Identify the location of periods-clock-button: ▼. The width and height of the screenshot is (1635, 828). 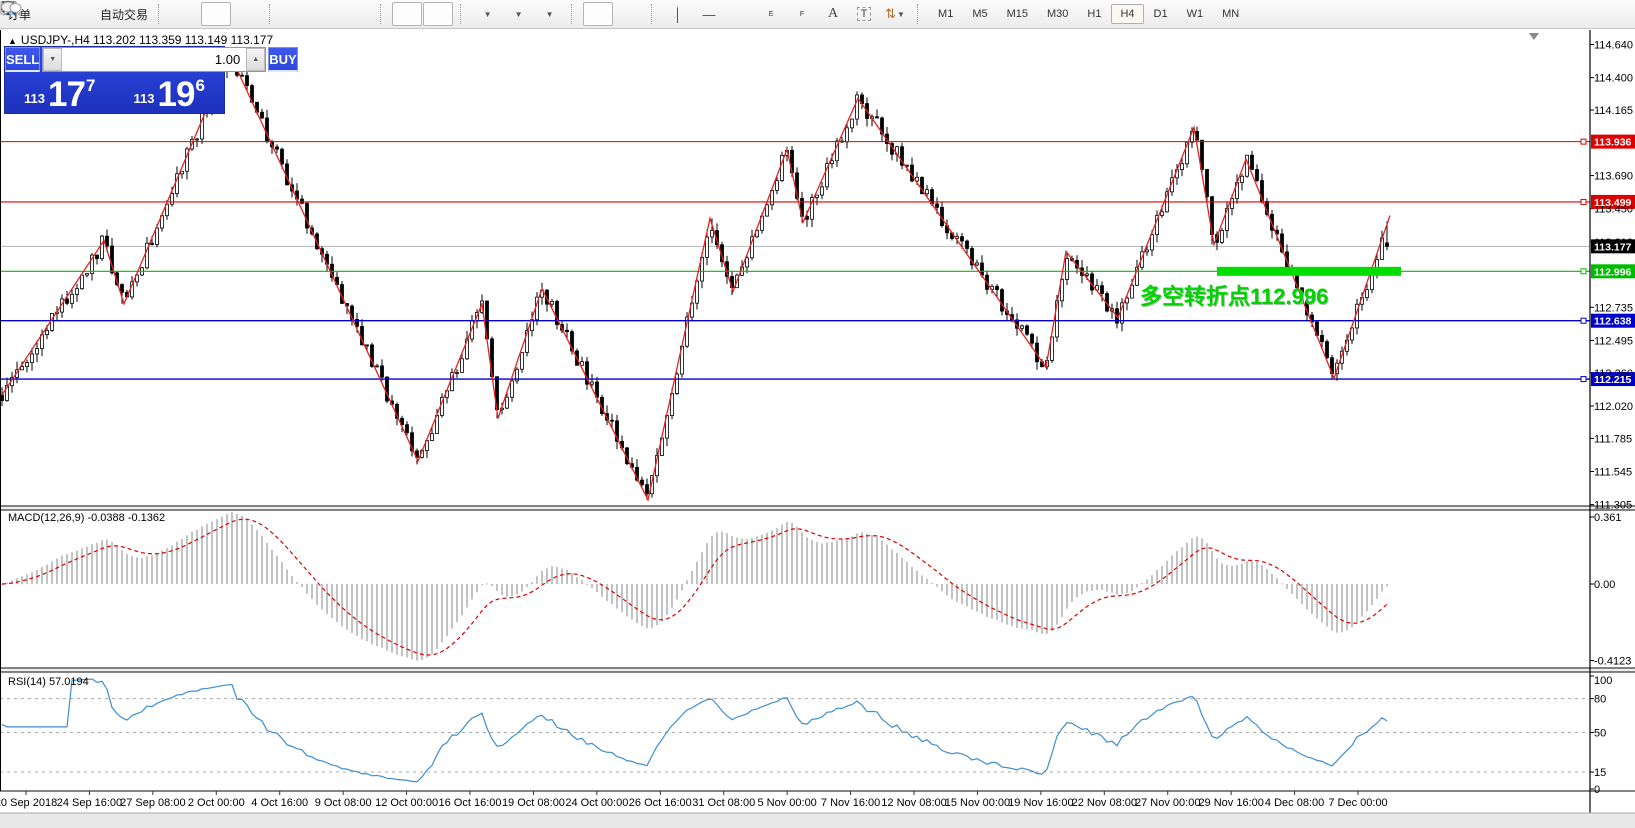
(266, 13).